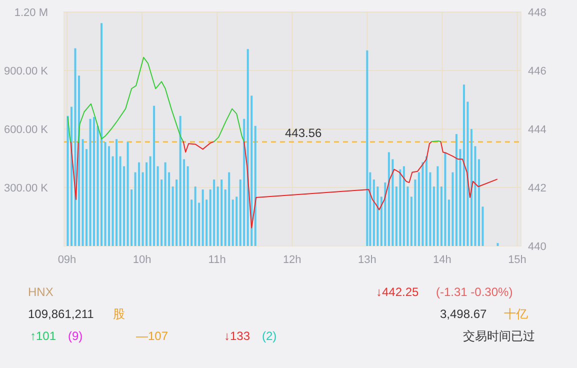 The width and height of the screenshot is (577, 368). I want to click on x-tick-label: 14h, so click(442, 260).